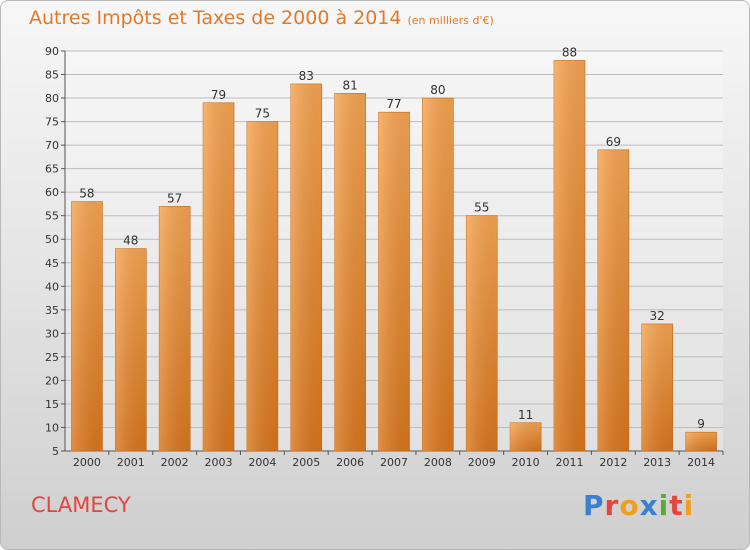 The width and height of the screenshot is (750, 550). Describe the element at coordinates (349, 85) in the screenshot. I see `data-label: 81` at that location.